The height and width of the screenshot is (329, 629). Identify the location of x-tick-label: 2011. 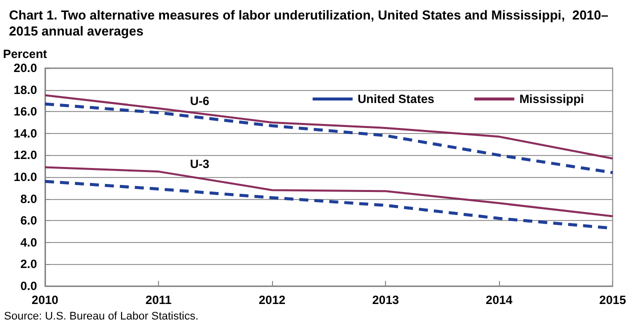
(159, 300).